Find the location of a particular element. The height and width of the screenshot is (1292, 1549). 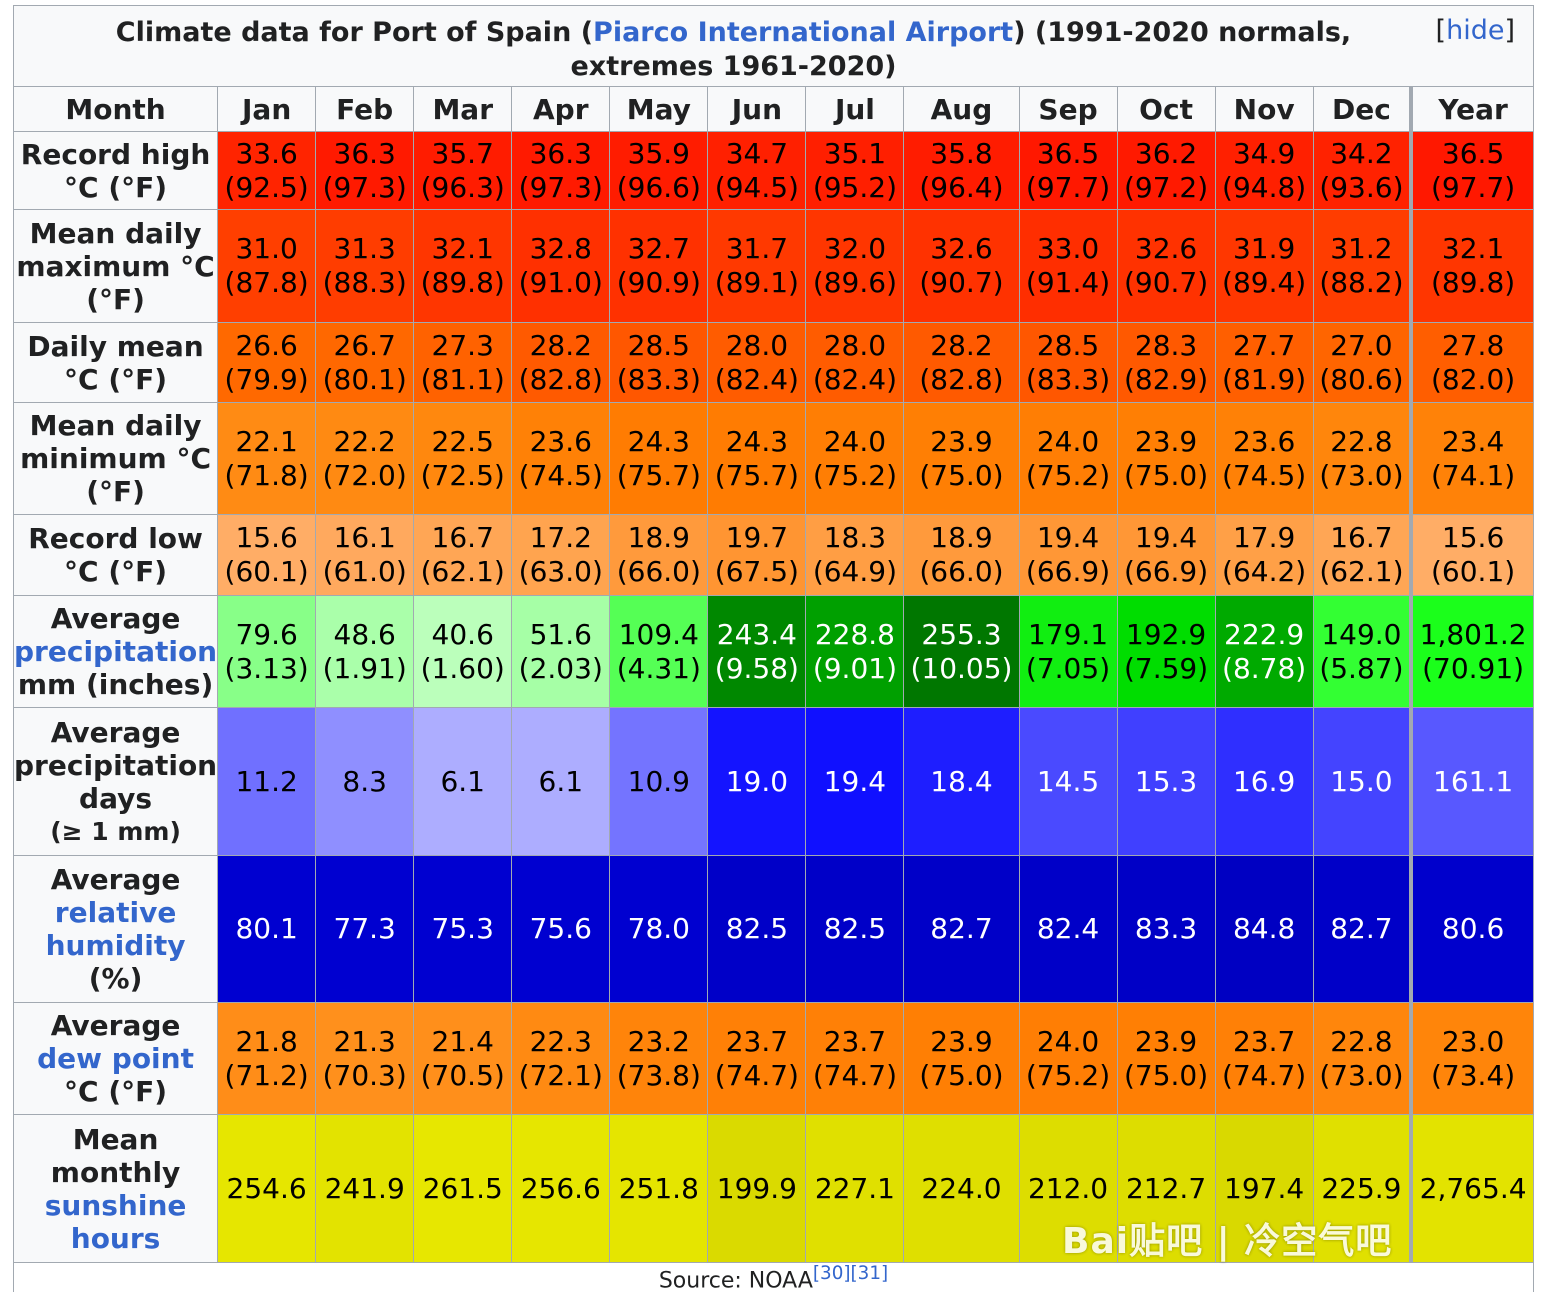

year-cell: 80.6 is located at coordinates (1472, 929).